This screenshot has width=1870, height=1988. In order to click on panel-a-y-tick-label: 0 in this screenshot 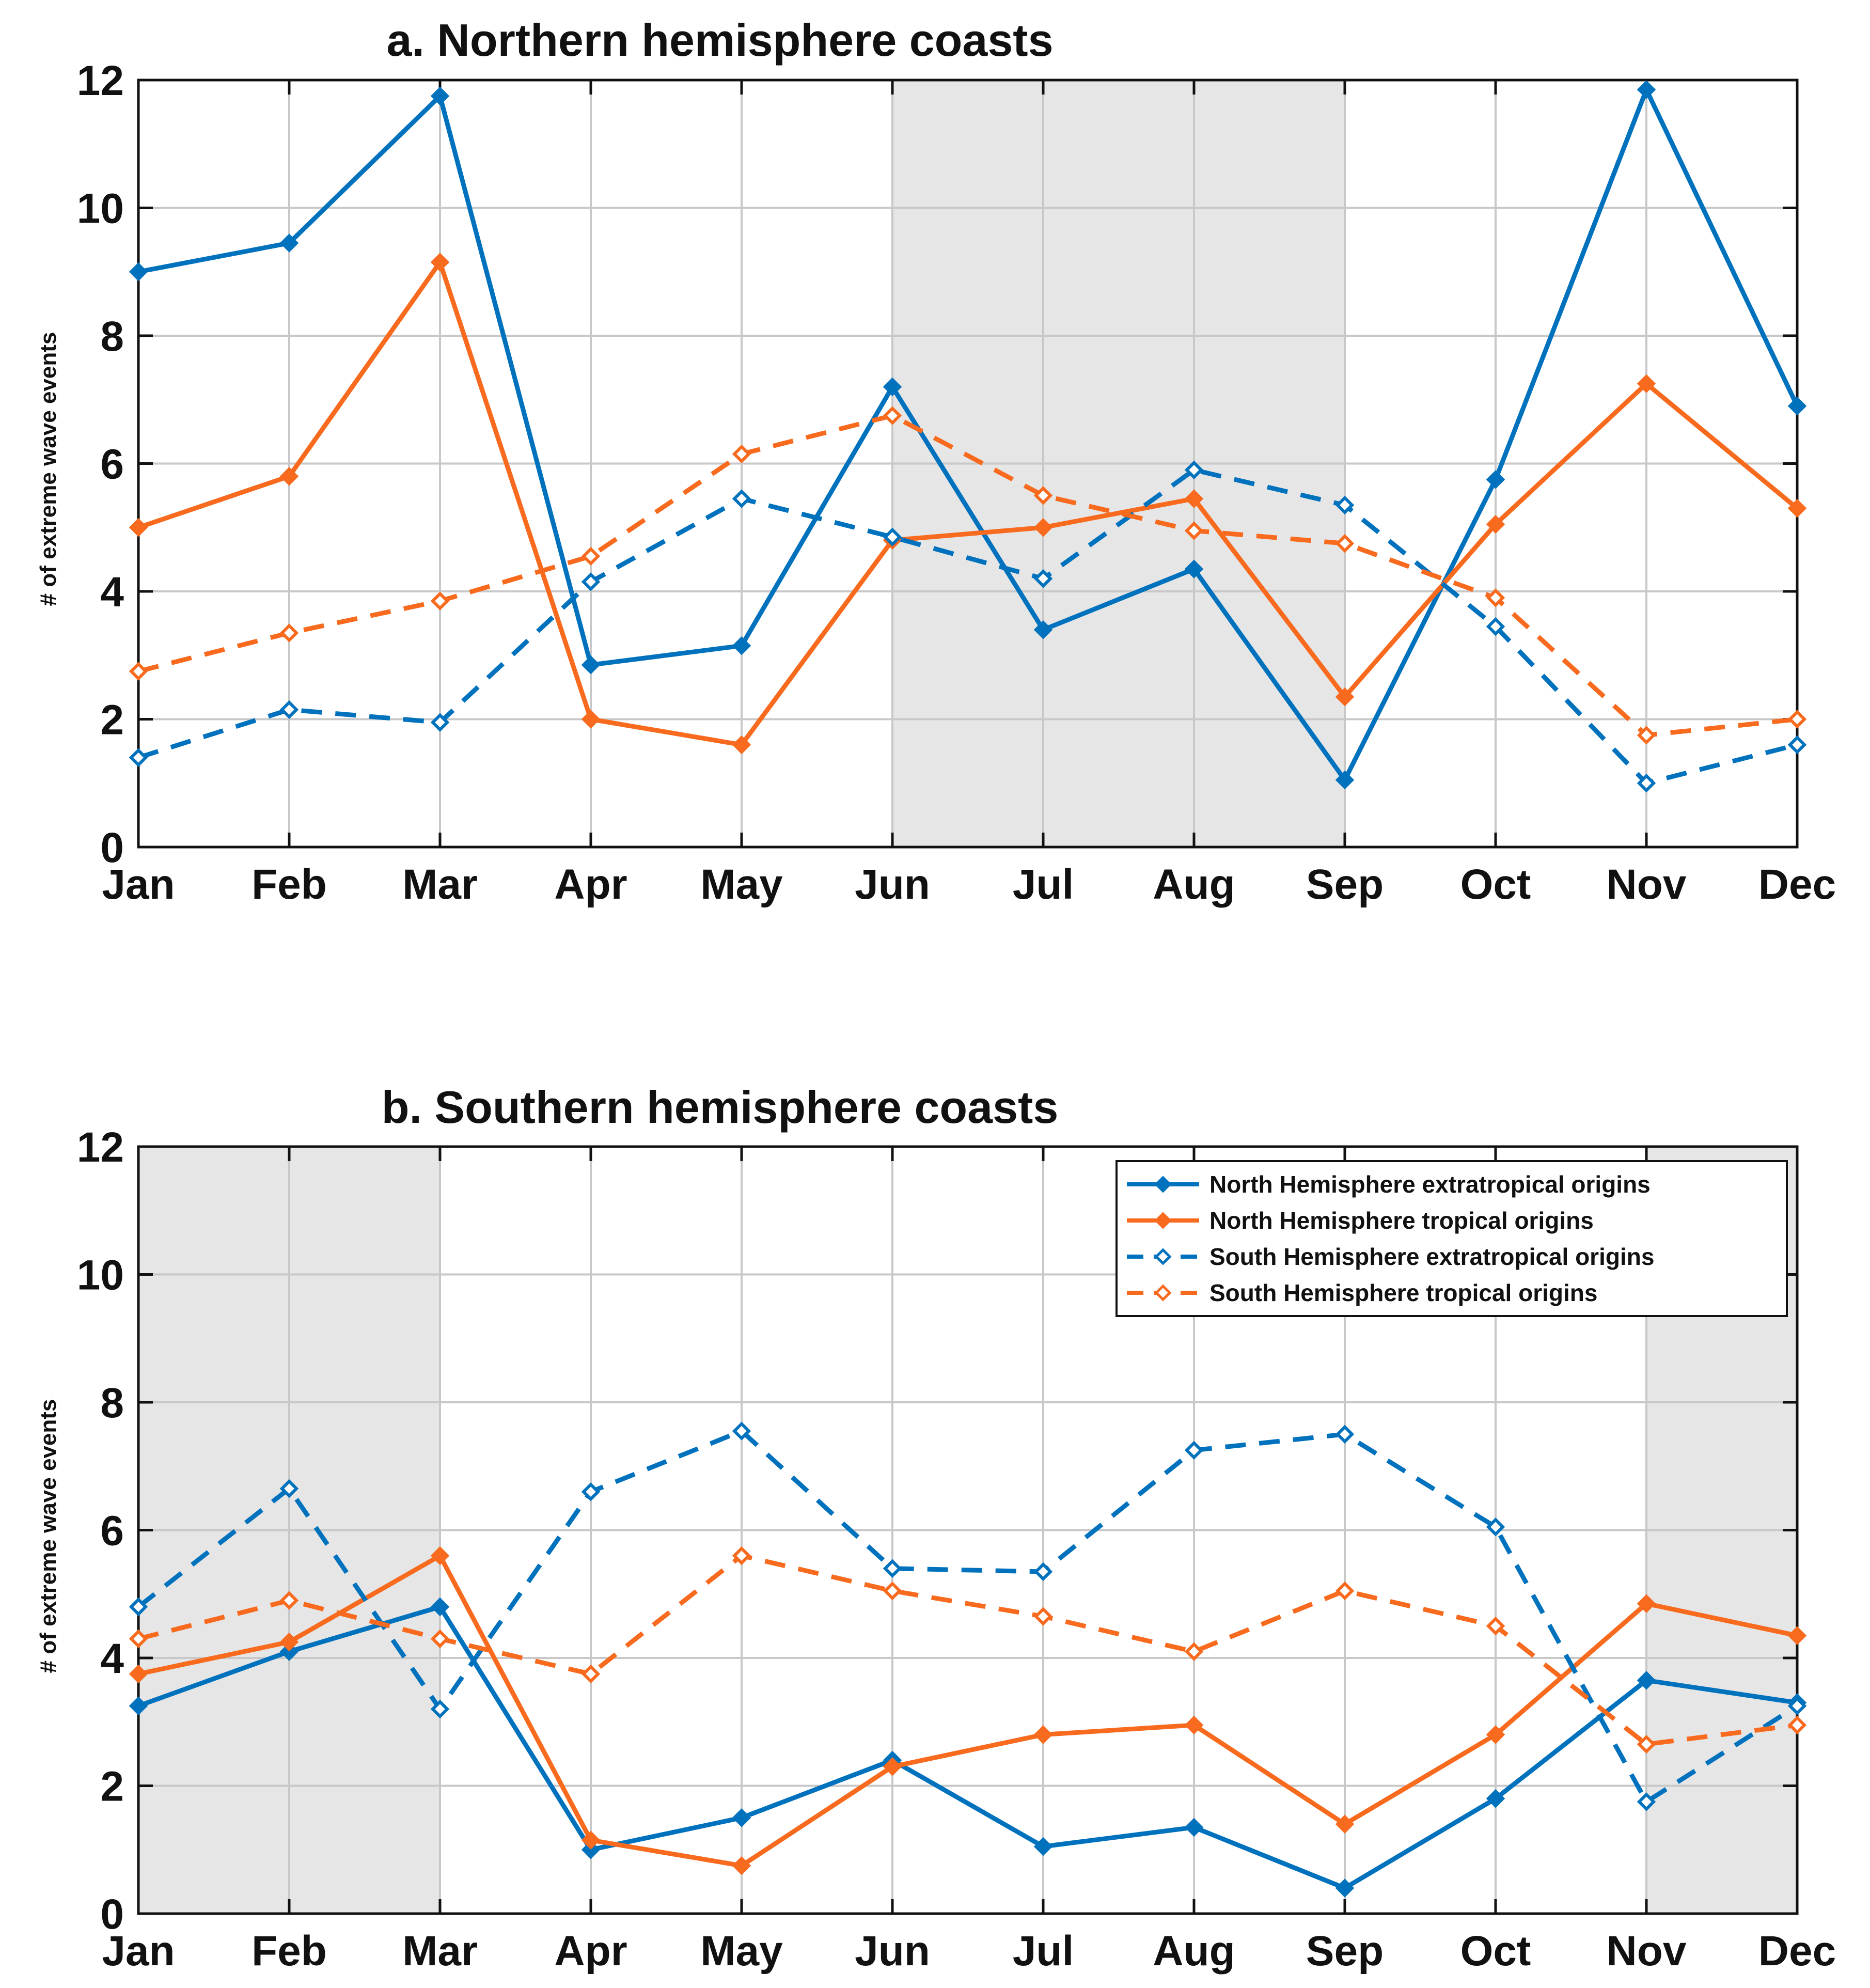, I will do `click(112, 847)`.